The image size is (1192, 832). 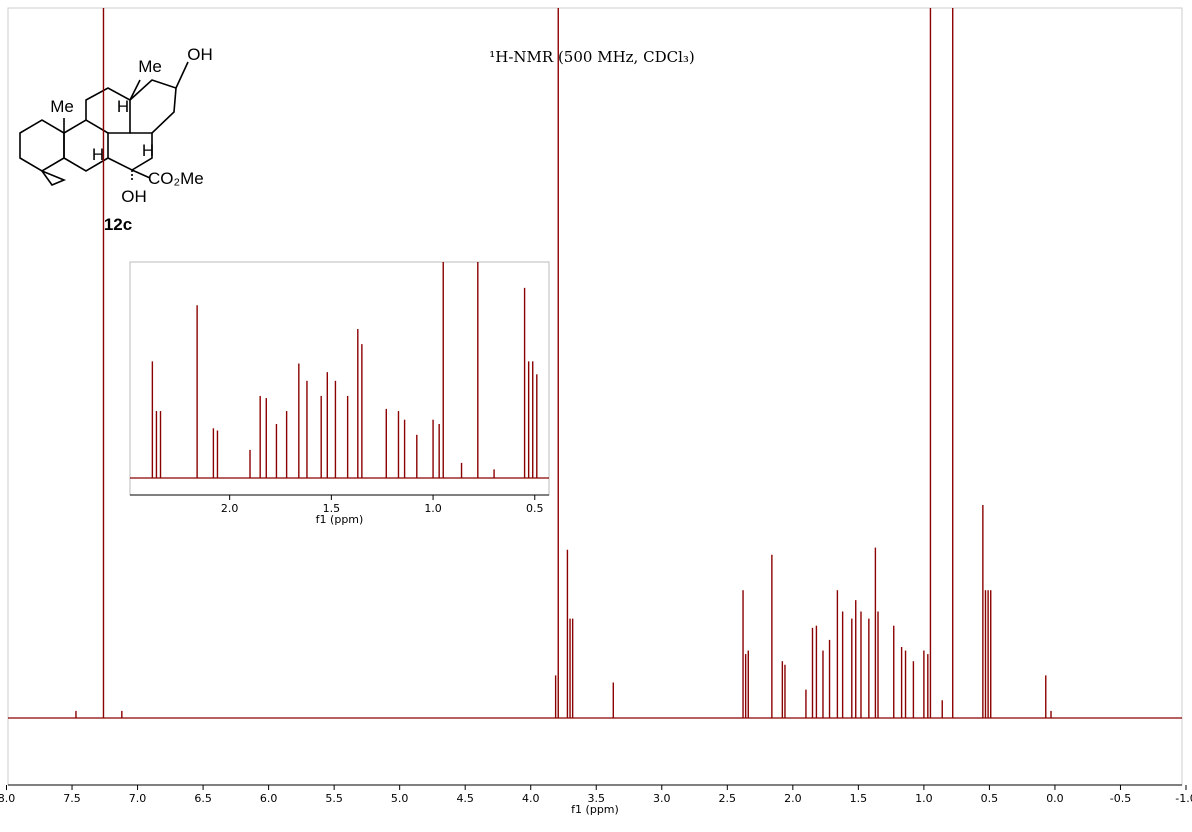 What do you see at coordinates (339, 378) in the screenshot?
I see `inset-frame` at bounding box center [339, 378].